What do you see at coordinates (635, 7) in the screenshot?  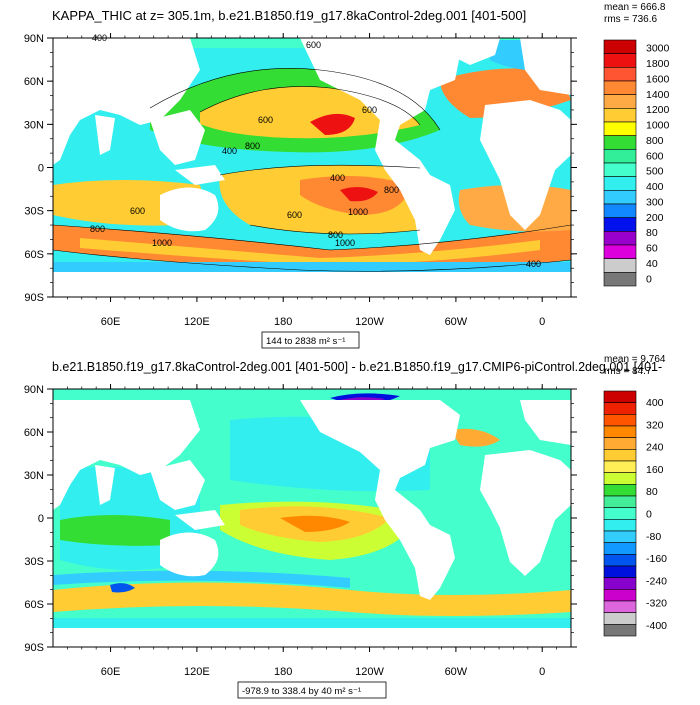 I see `panel-1-stat-mean: mean = 666.8` at bounding box center [635, 7].